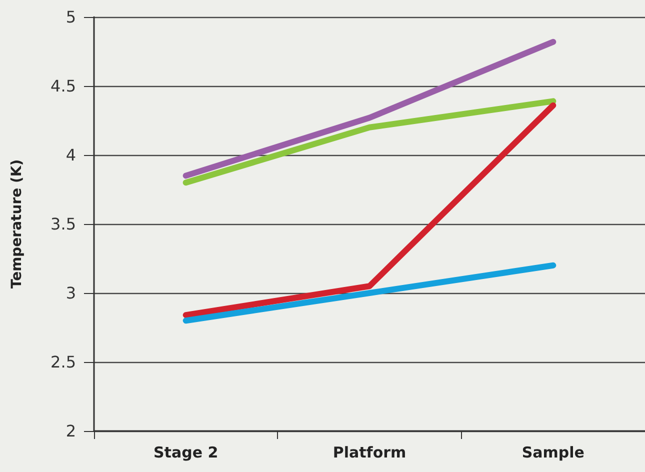 This screenshot has width=645, height=472. What do you see at coordinates (63, 224) in the screenshot?
I see `y-tick-label: 3.5` at bounding box center [63, 224].